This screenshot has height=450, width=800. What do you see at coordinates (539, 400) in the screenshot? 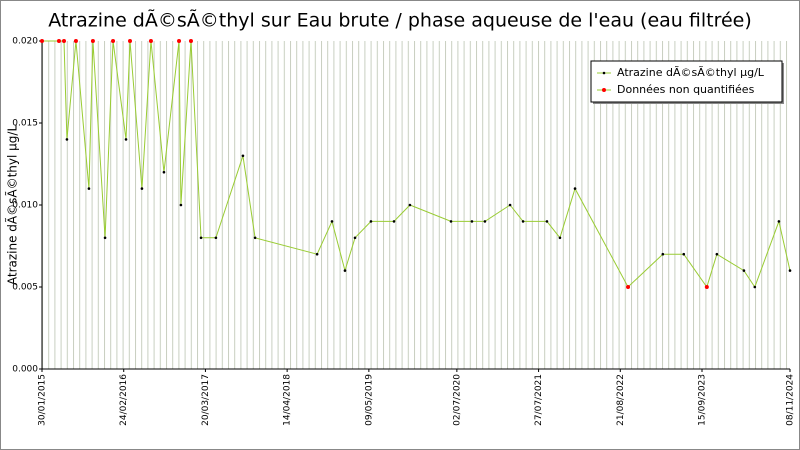
I see `x-tick-label: 27/07/2021` at bounding box center [539, 400].